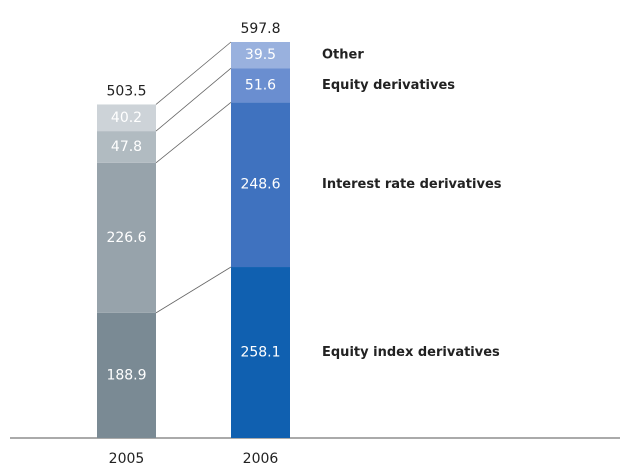 This screenshot has width=634, height=468. I want to click on segment-label: 39.5, so click(260, 55).